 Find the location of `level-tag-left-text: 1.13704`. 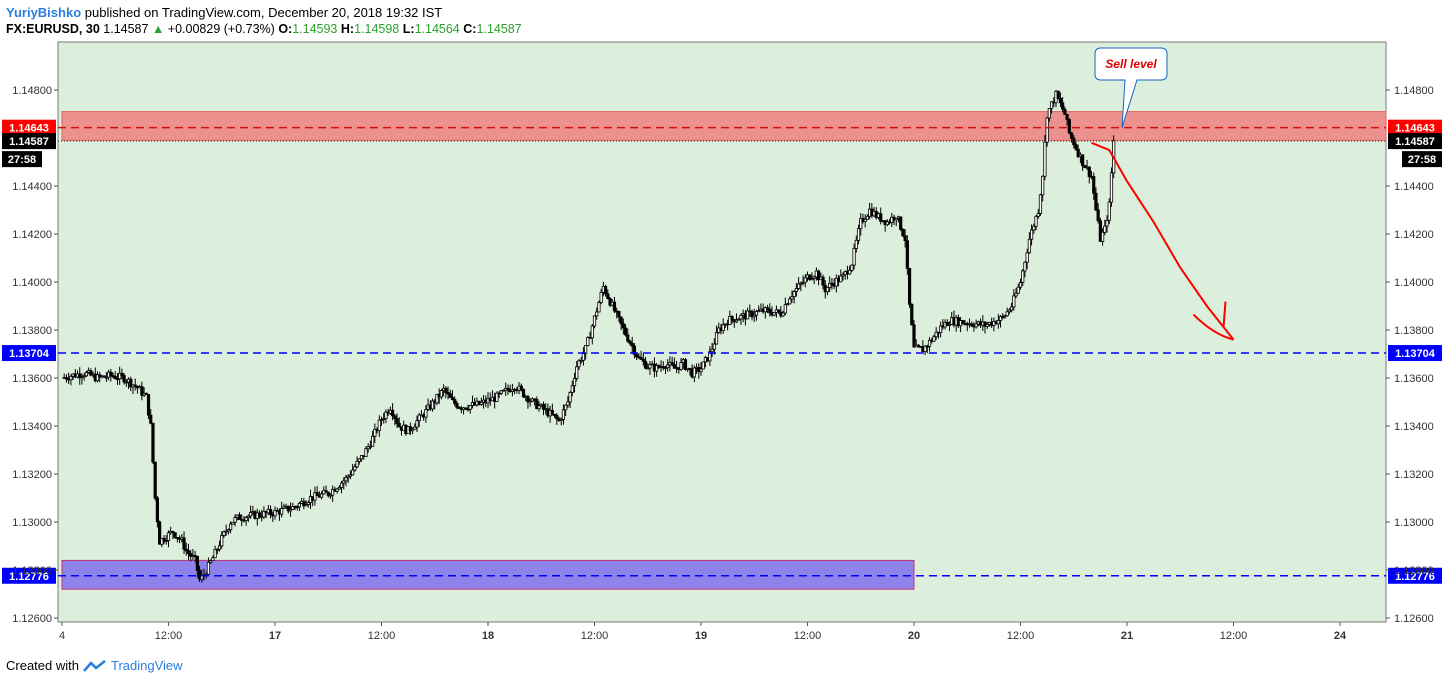

level-tag-left-text: 1.13704 is located at coordinates (29, 354).